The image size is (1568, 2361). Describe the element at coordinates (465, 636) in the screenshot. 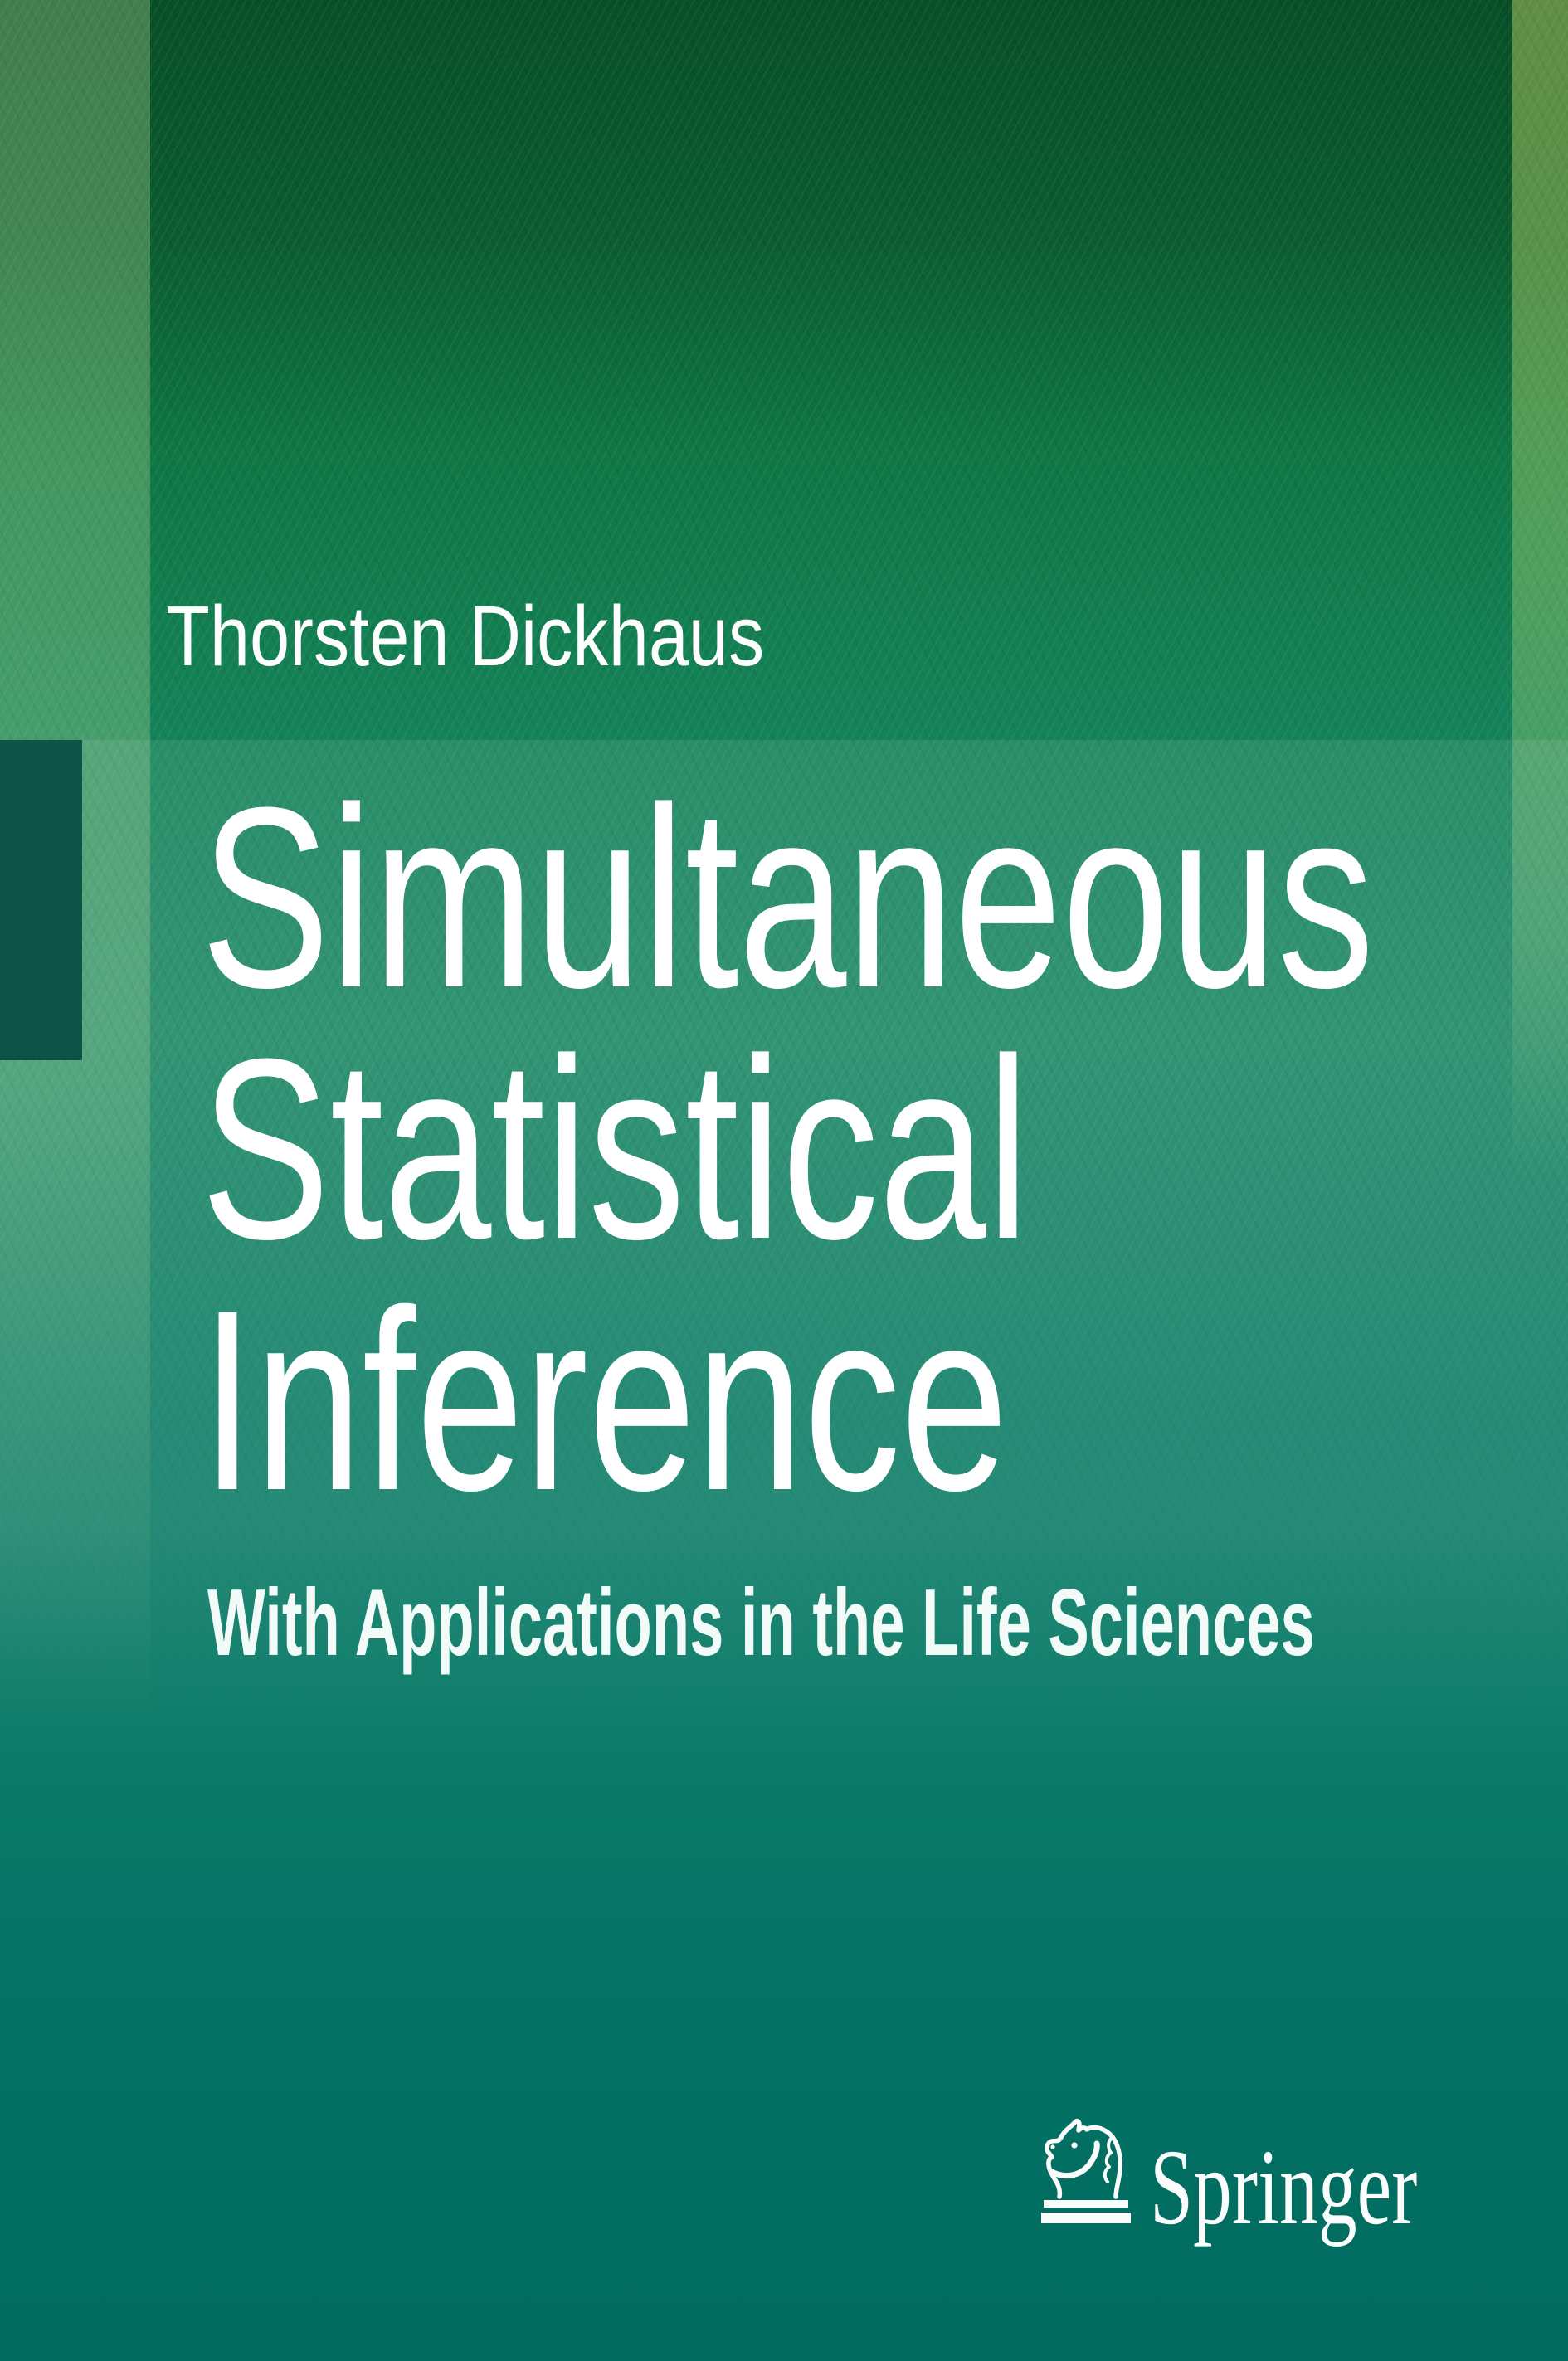

I see `author-name: Thorsten Dickhaus` at that location.